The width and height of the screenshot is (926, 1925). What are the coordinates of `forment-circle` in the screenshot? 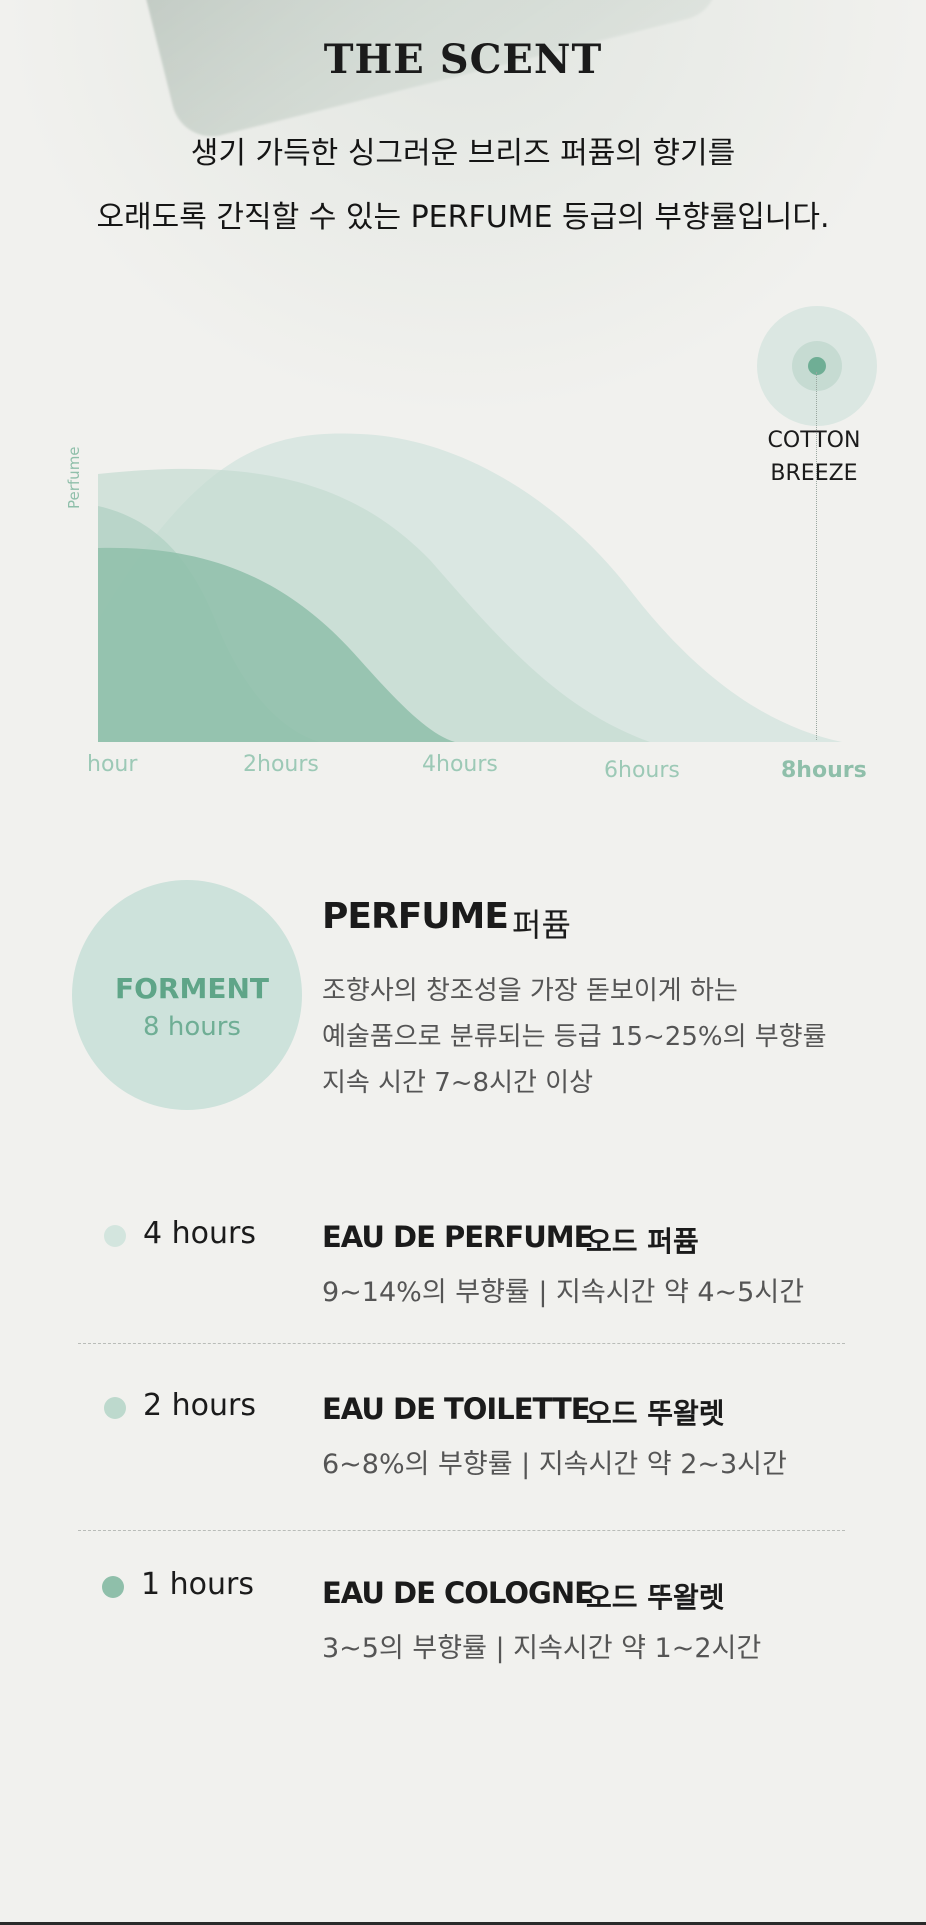 It's located at (187, 995).